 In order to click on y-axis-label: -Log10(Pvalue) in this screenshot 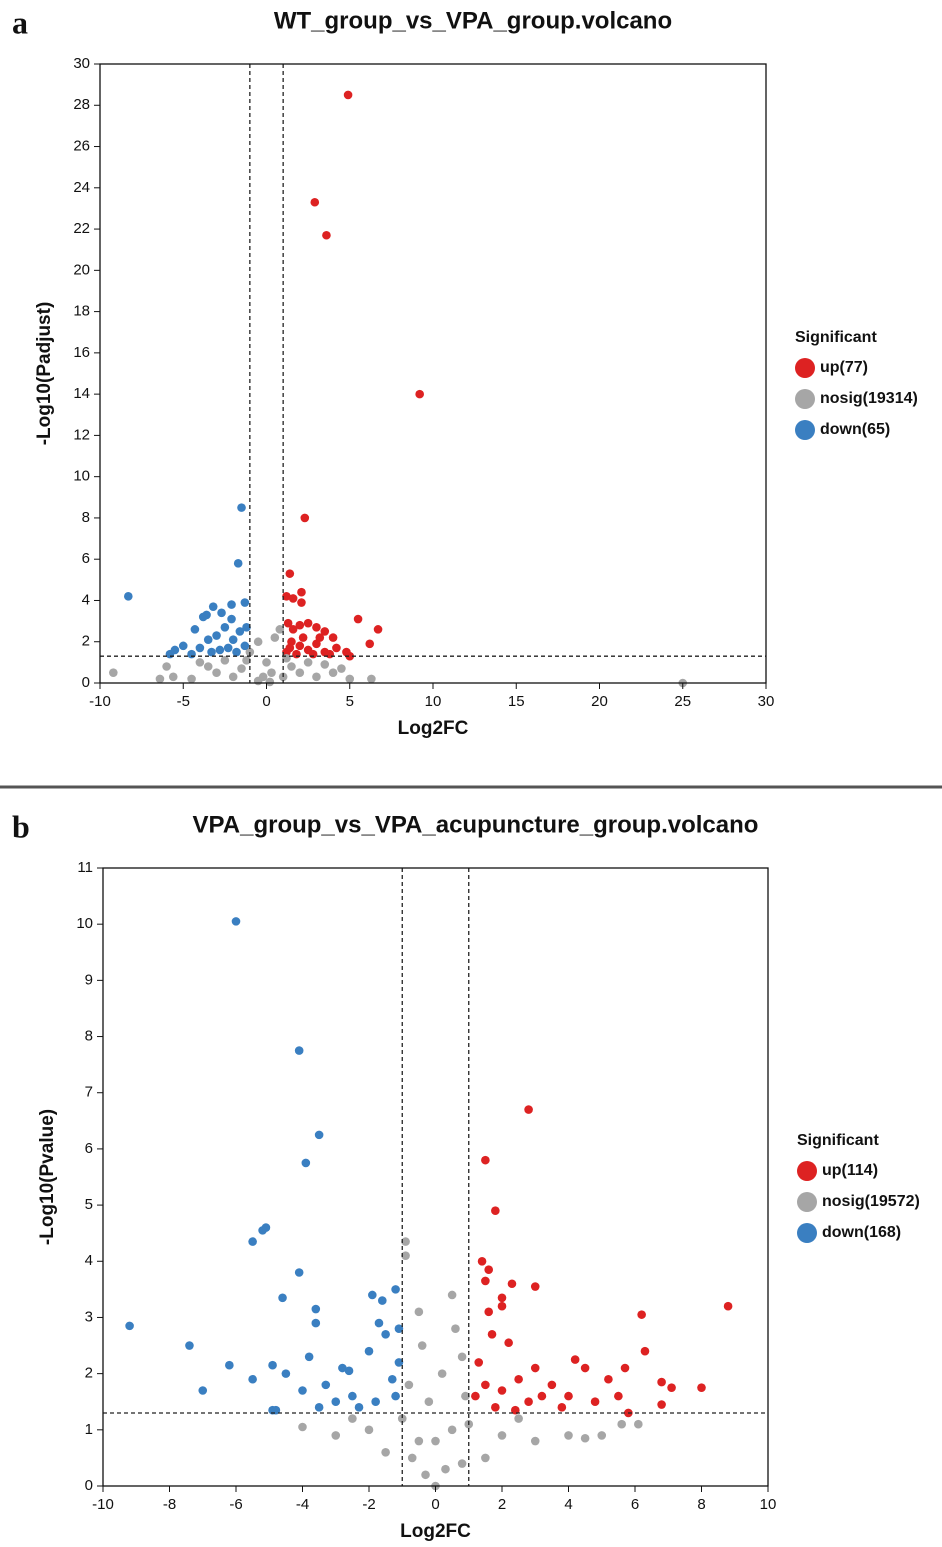, I will do `click(47, 1177)`.